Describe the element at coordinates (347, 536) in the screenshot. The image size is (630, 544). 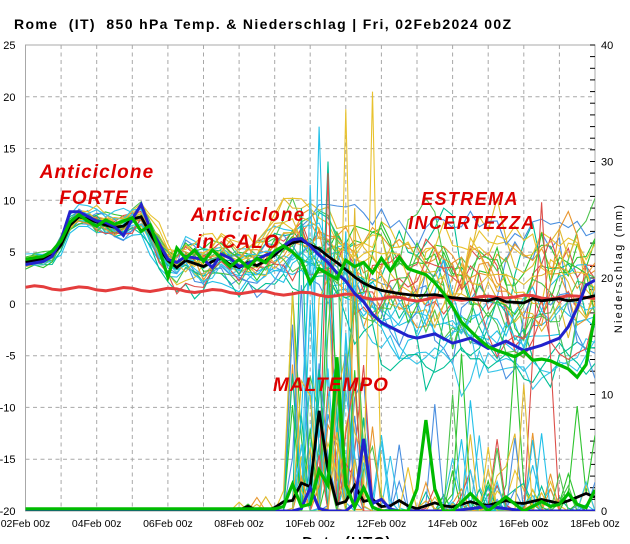
I see `svg-text: Date (UTC)` at that location.